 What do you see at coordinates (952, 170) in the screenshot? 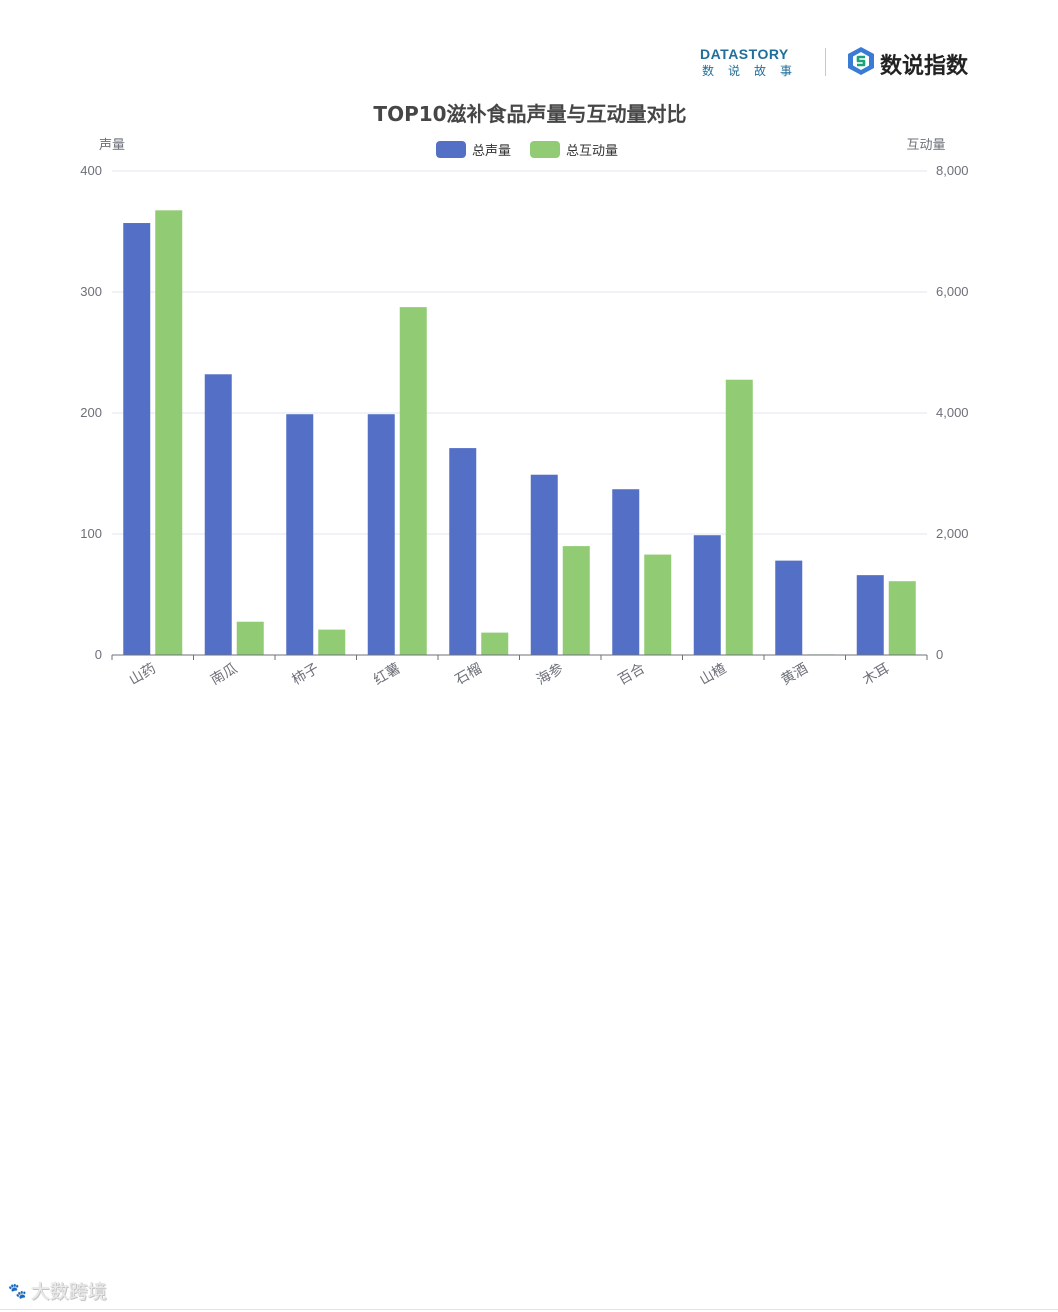
I see `y-tick-label-right: 8,000` at bounding box center [952, 170].